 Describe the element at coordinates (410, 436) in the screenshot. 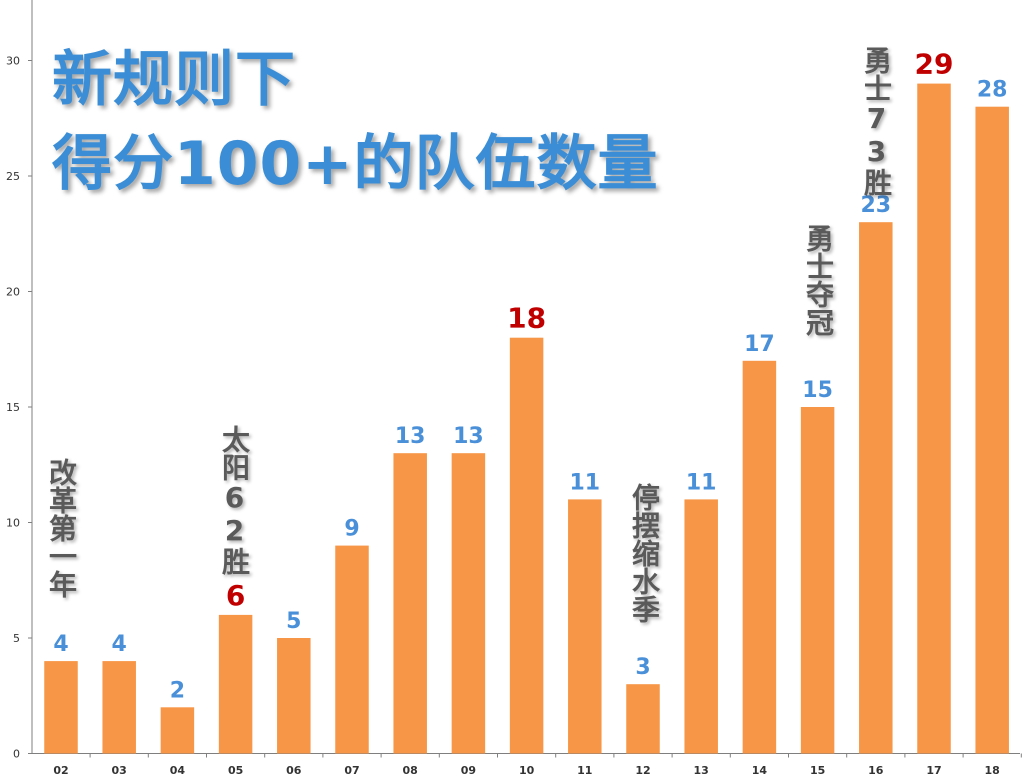

I see `value-label-08: 13` at that location.